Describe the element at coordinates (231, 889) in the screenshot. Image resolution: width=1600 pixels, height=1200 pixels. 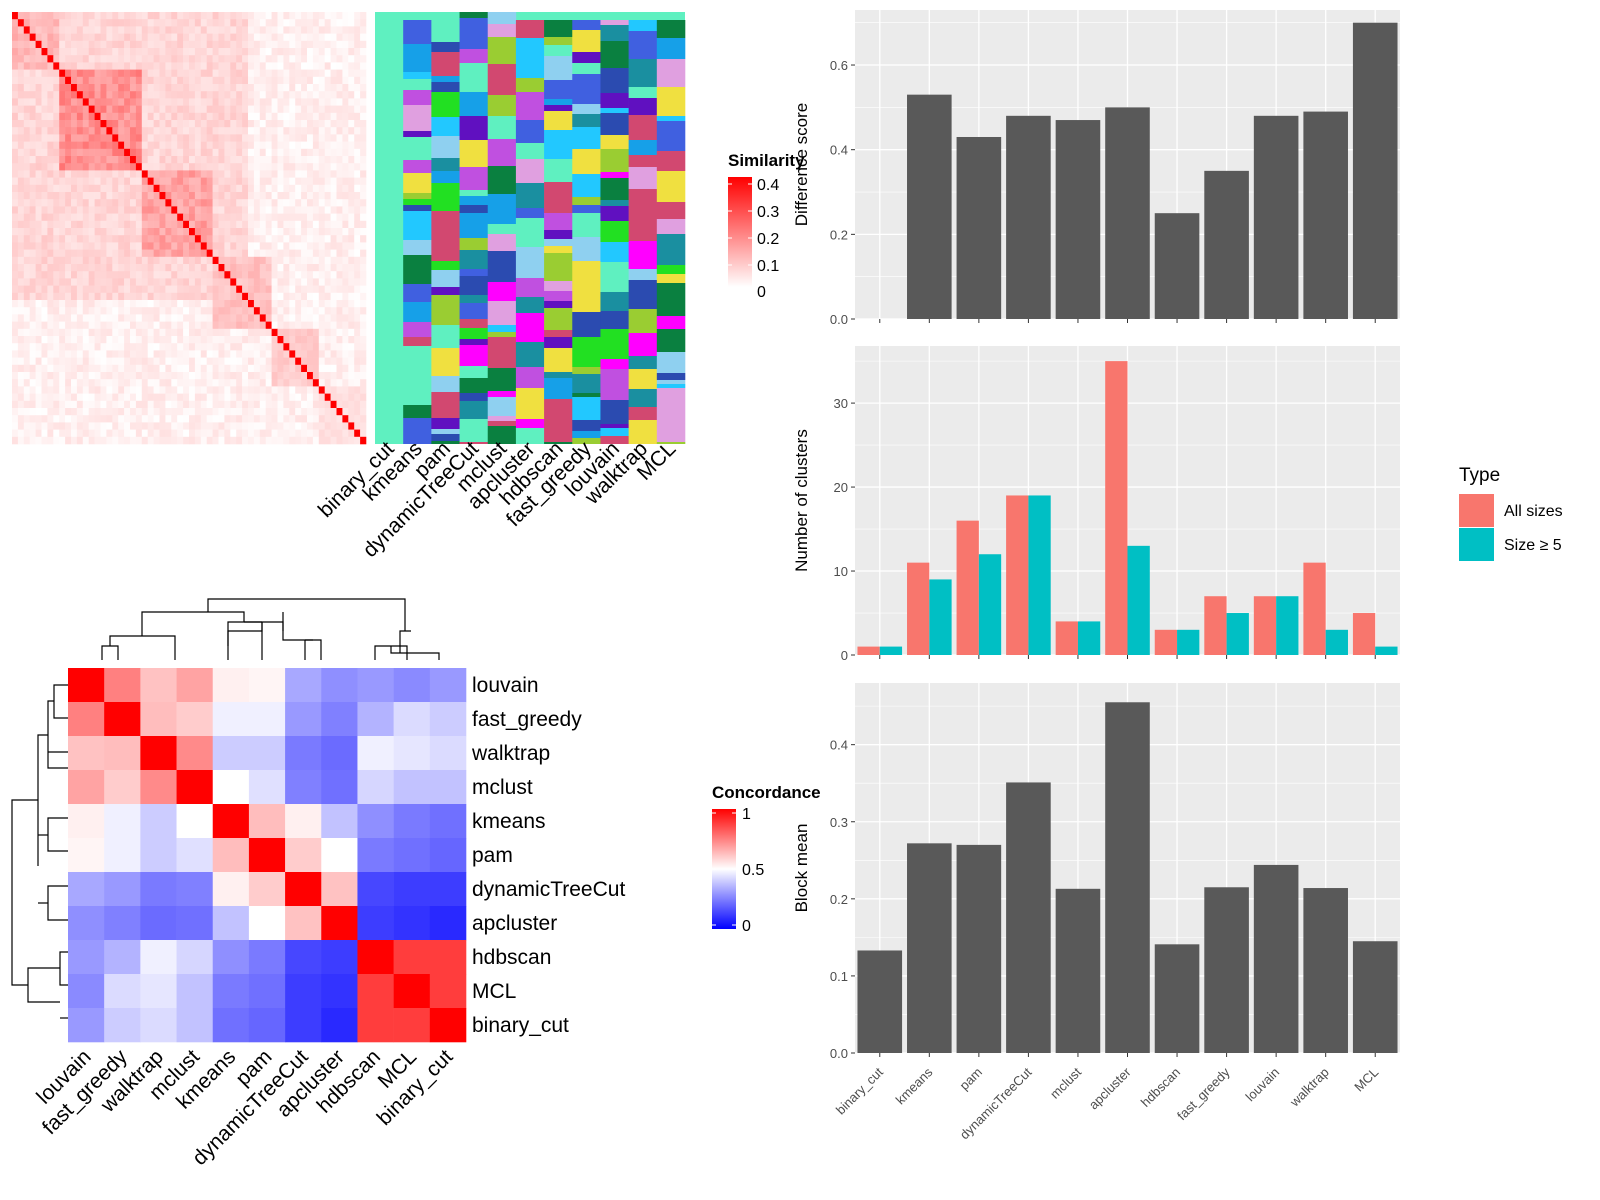
I see `concordance-cell` at that location.